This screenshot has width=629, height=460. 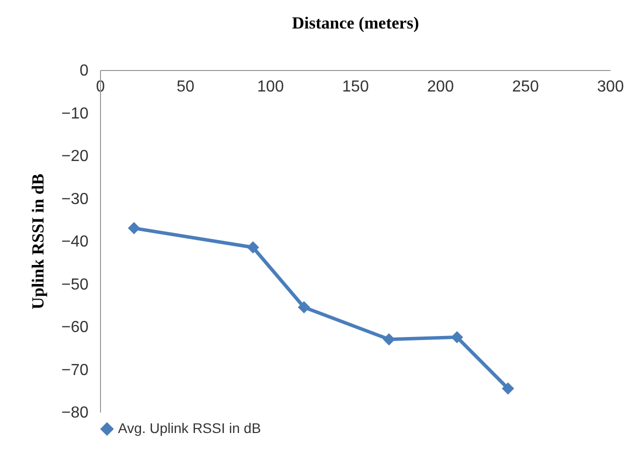 I want to click on y-tick-label: −40, so click(x=75, y=242).